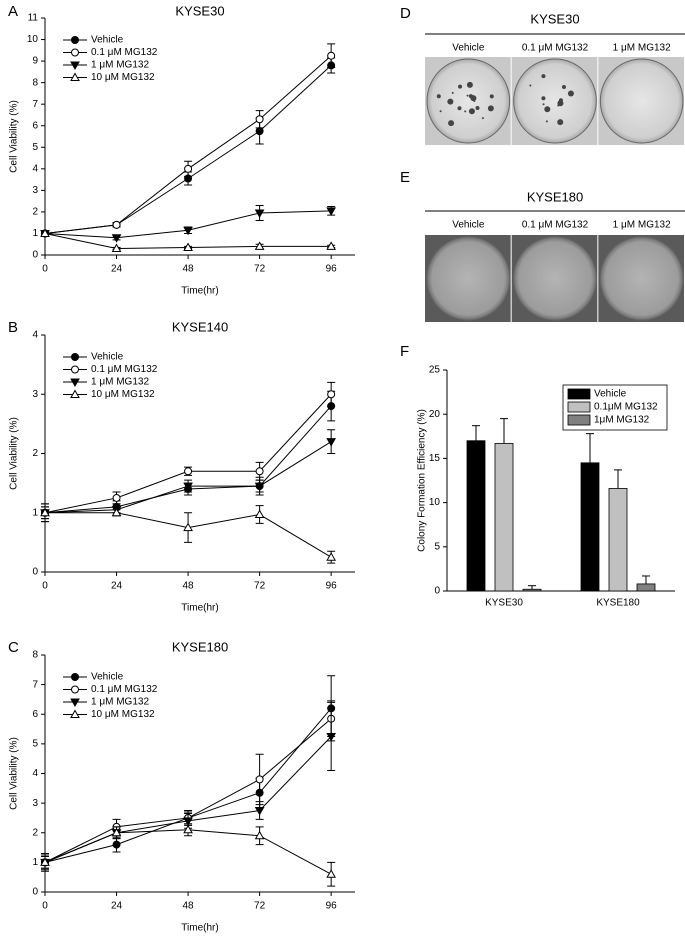 Image resolution: width=685 pixels, height=938 pixels. What do you see at coordinates (199, 608) in the screenshot?
I see `x-axis-label: Time(hr)` at bounding box center [199, 608].